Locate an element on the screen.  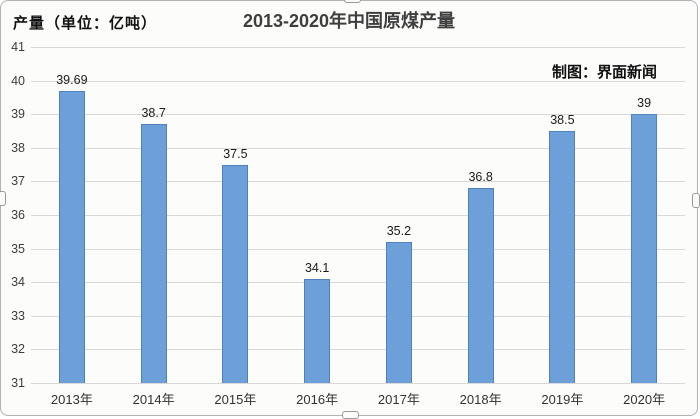
x-tick-label: 2014年 is located at coordinates (153, 399).